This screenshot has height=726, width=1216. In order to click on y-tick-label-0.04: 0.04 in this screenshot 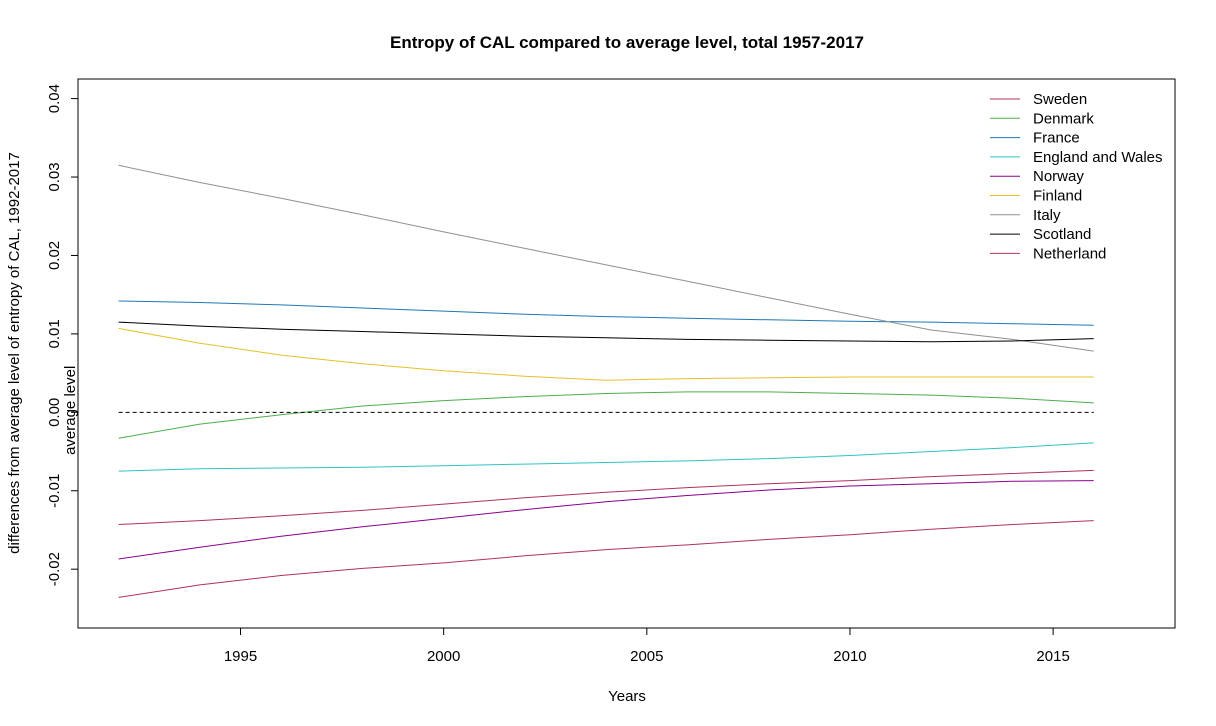, I will do `click(54, 98)`.